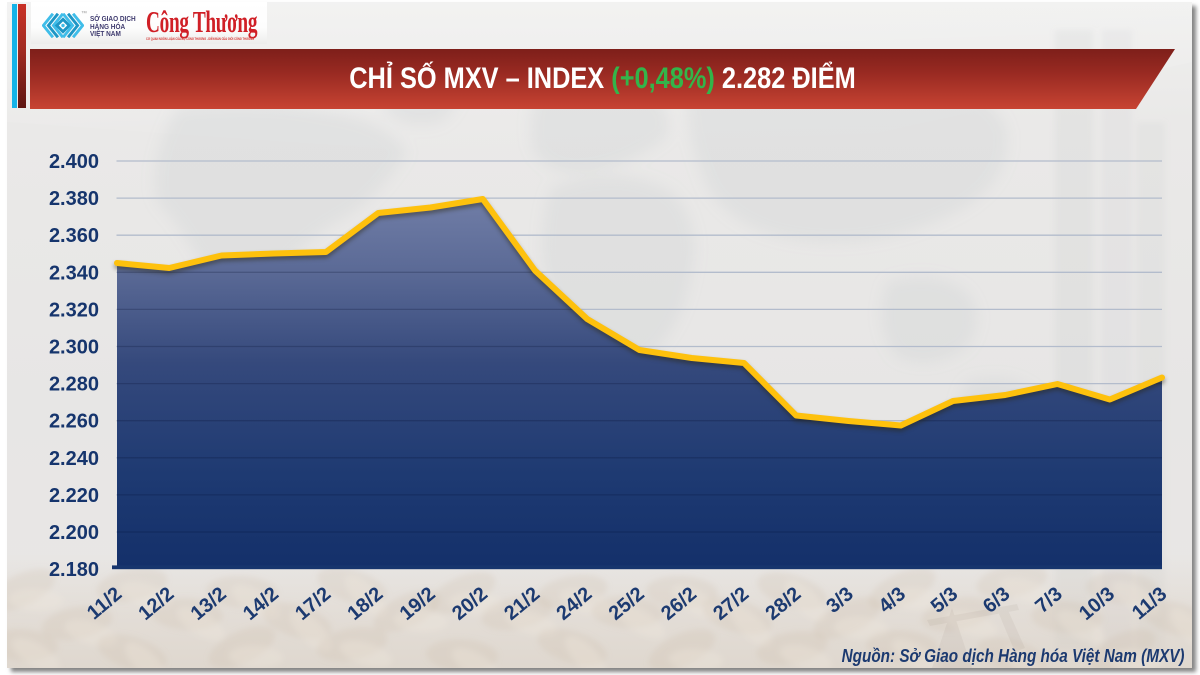 Image resolution: width=1200 pixels, height=675 pixels. What do you see at coordinates (996, 600) in the screenshot?
I see `svg-text: 6/3` at bounding box center [996, 600].